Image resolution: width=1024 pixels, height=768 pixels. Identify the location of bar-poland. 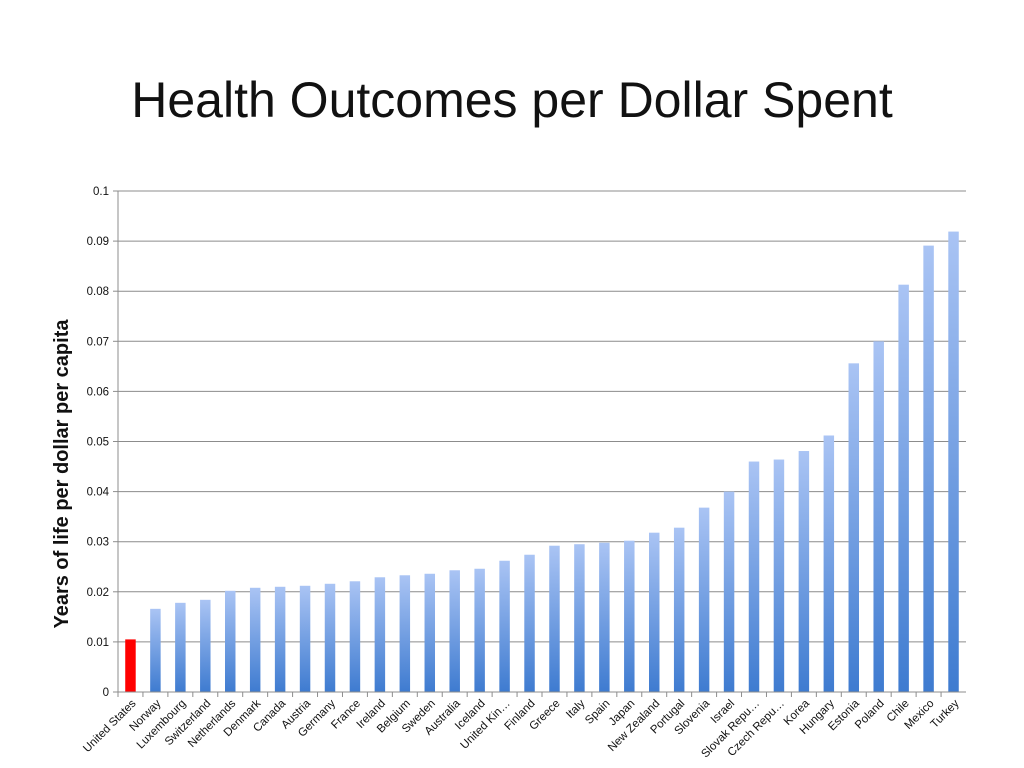
(878, 516).